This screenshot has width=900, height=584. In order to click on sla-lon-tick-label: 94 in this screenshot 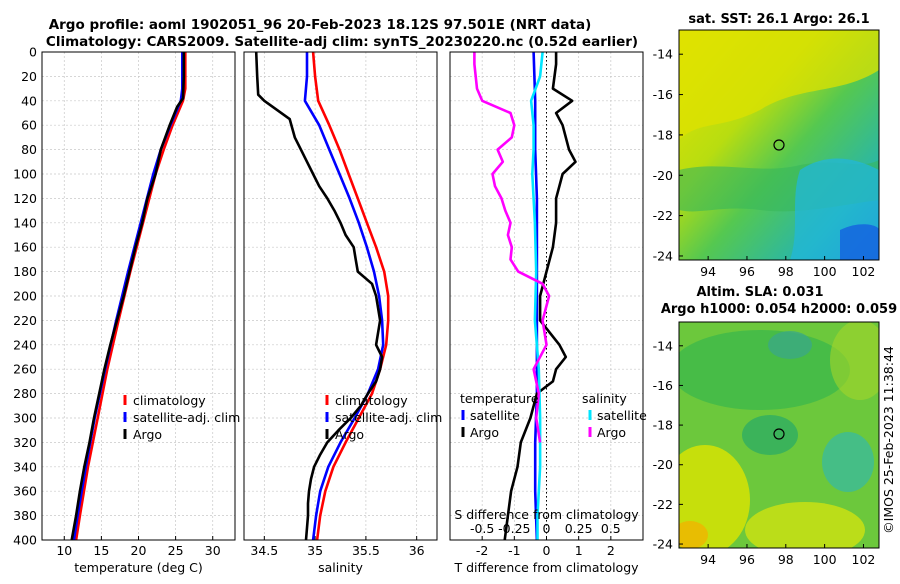, I will do `click(708, 559)`.